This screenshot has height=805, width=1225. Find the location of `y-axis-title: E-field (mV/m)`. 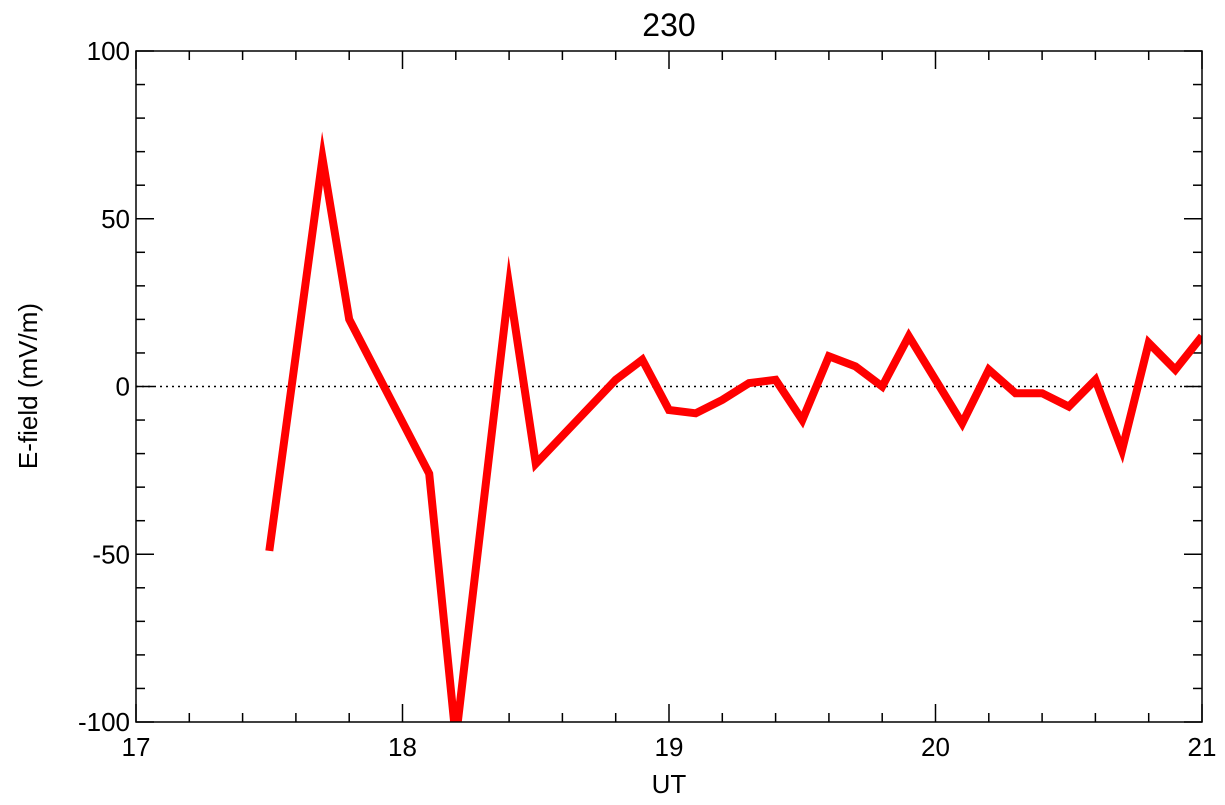

y-axis-title: E-field (mV/m) is located at coordinates (28, 386).